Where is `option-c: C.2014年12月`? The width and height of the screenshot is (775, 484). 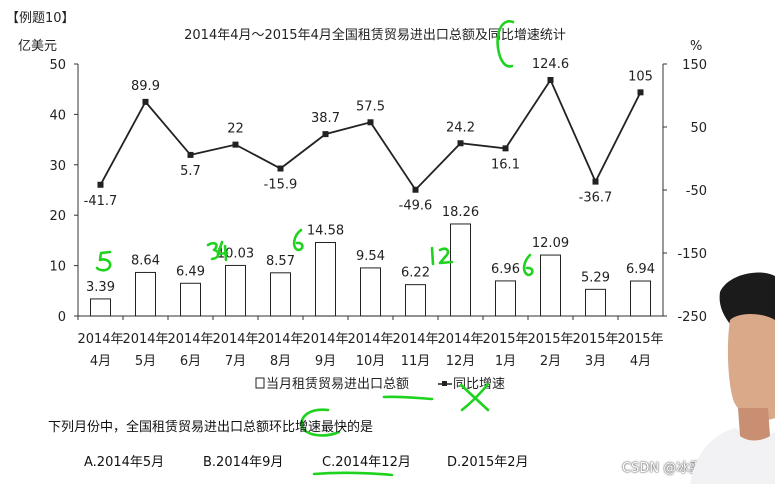
option-c: C.2014年12月 is located at coordinates (366, 462).